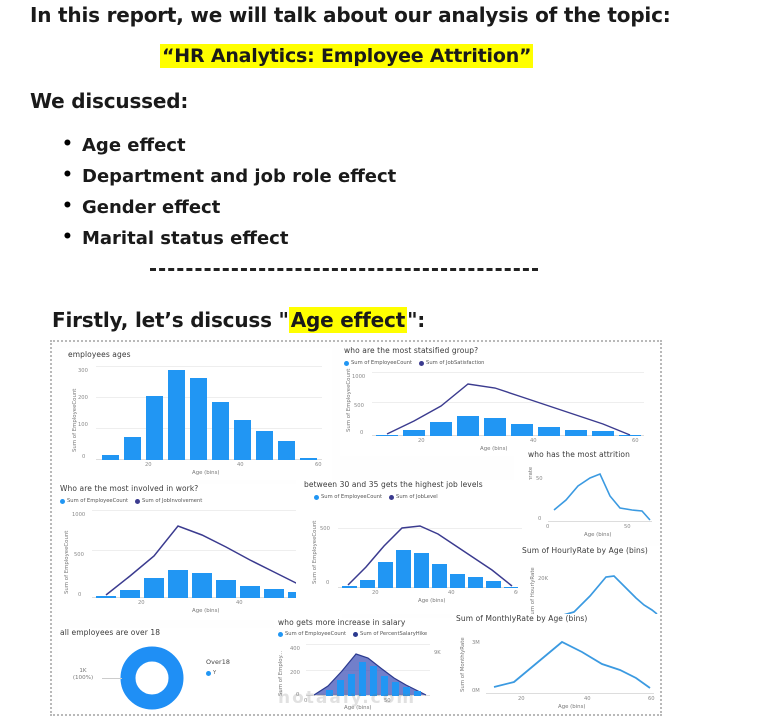 This screenshot has height=716, width=769. I want to click on chart-legend: Sum of EmployeeCount Sum of JobLevel, so click(376, 497).